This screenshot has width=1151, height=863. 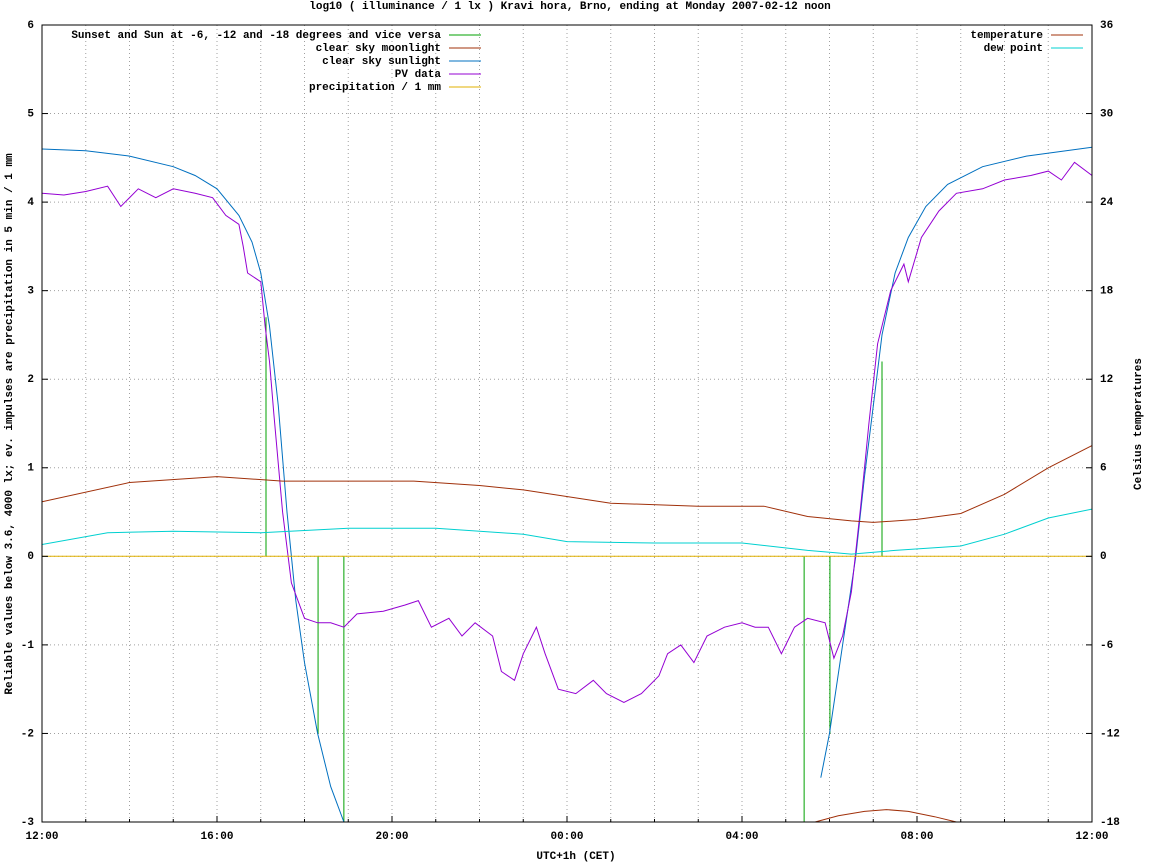 What do you see at coordinates (418, 75) in the screenshot?
I see `legend-label: PV data` at bounding box center [418, 75].